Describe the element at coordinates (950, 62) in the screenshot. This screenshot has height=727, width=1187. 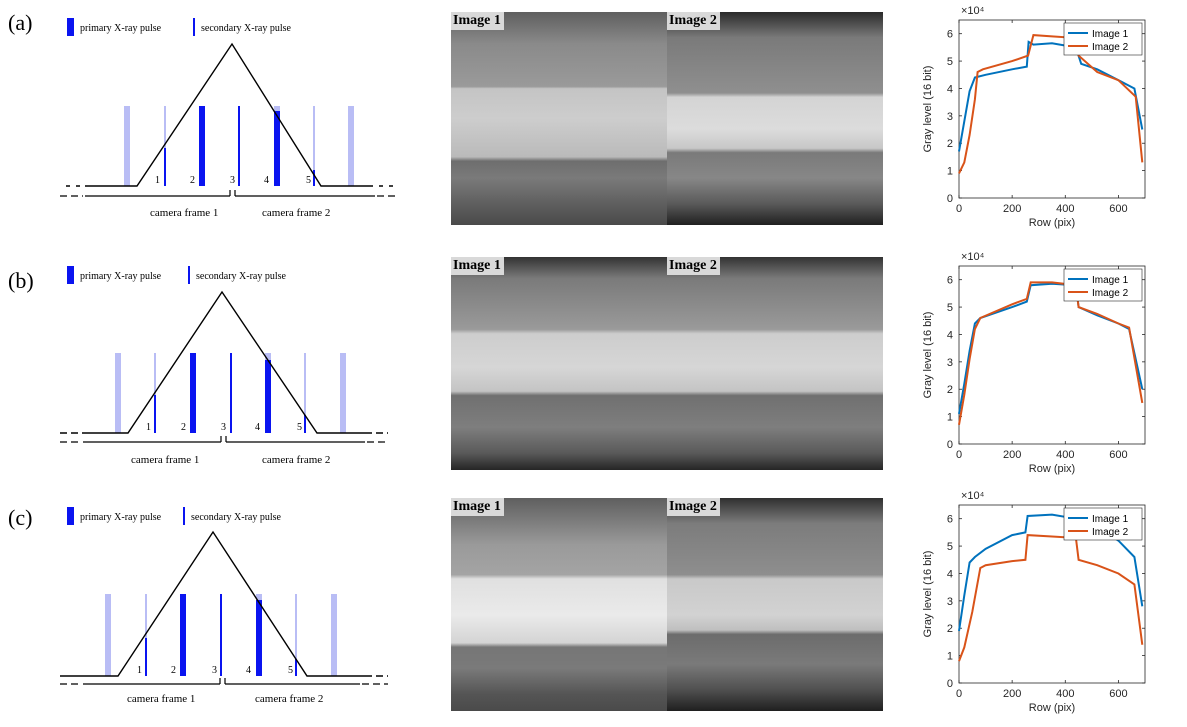
I see `y-tick-label: 5` at that location.